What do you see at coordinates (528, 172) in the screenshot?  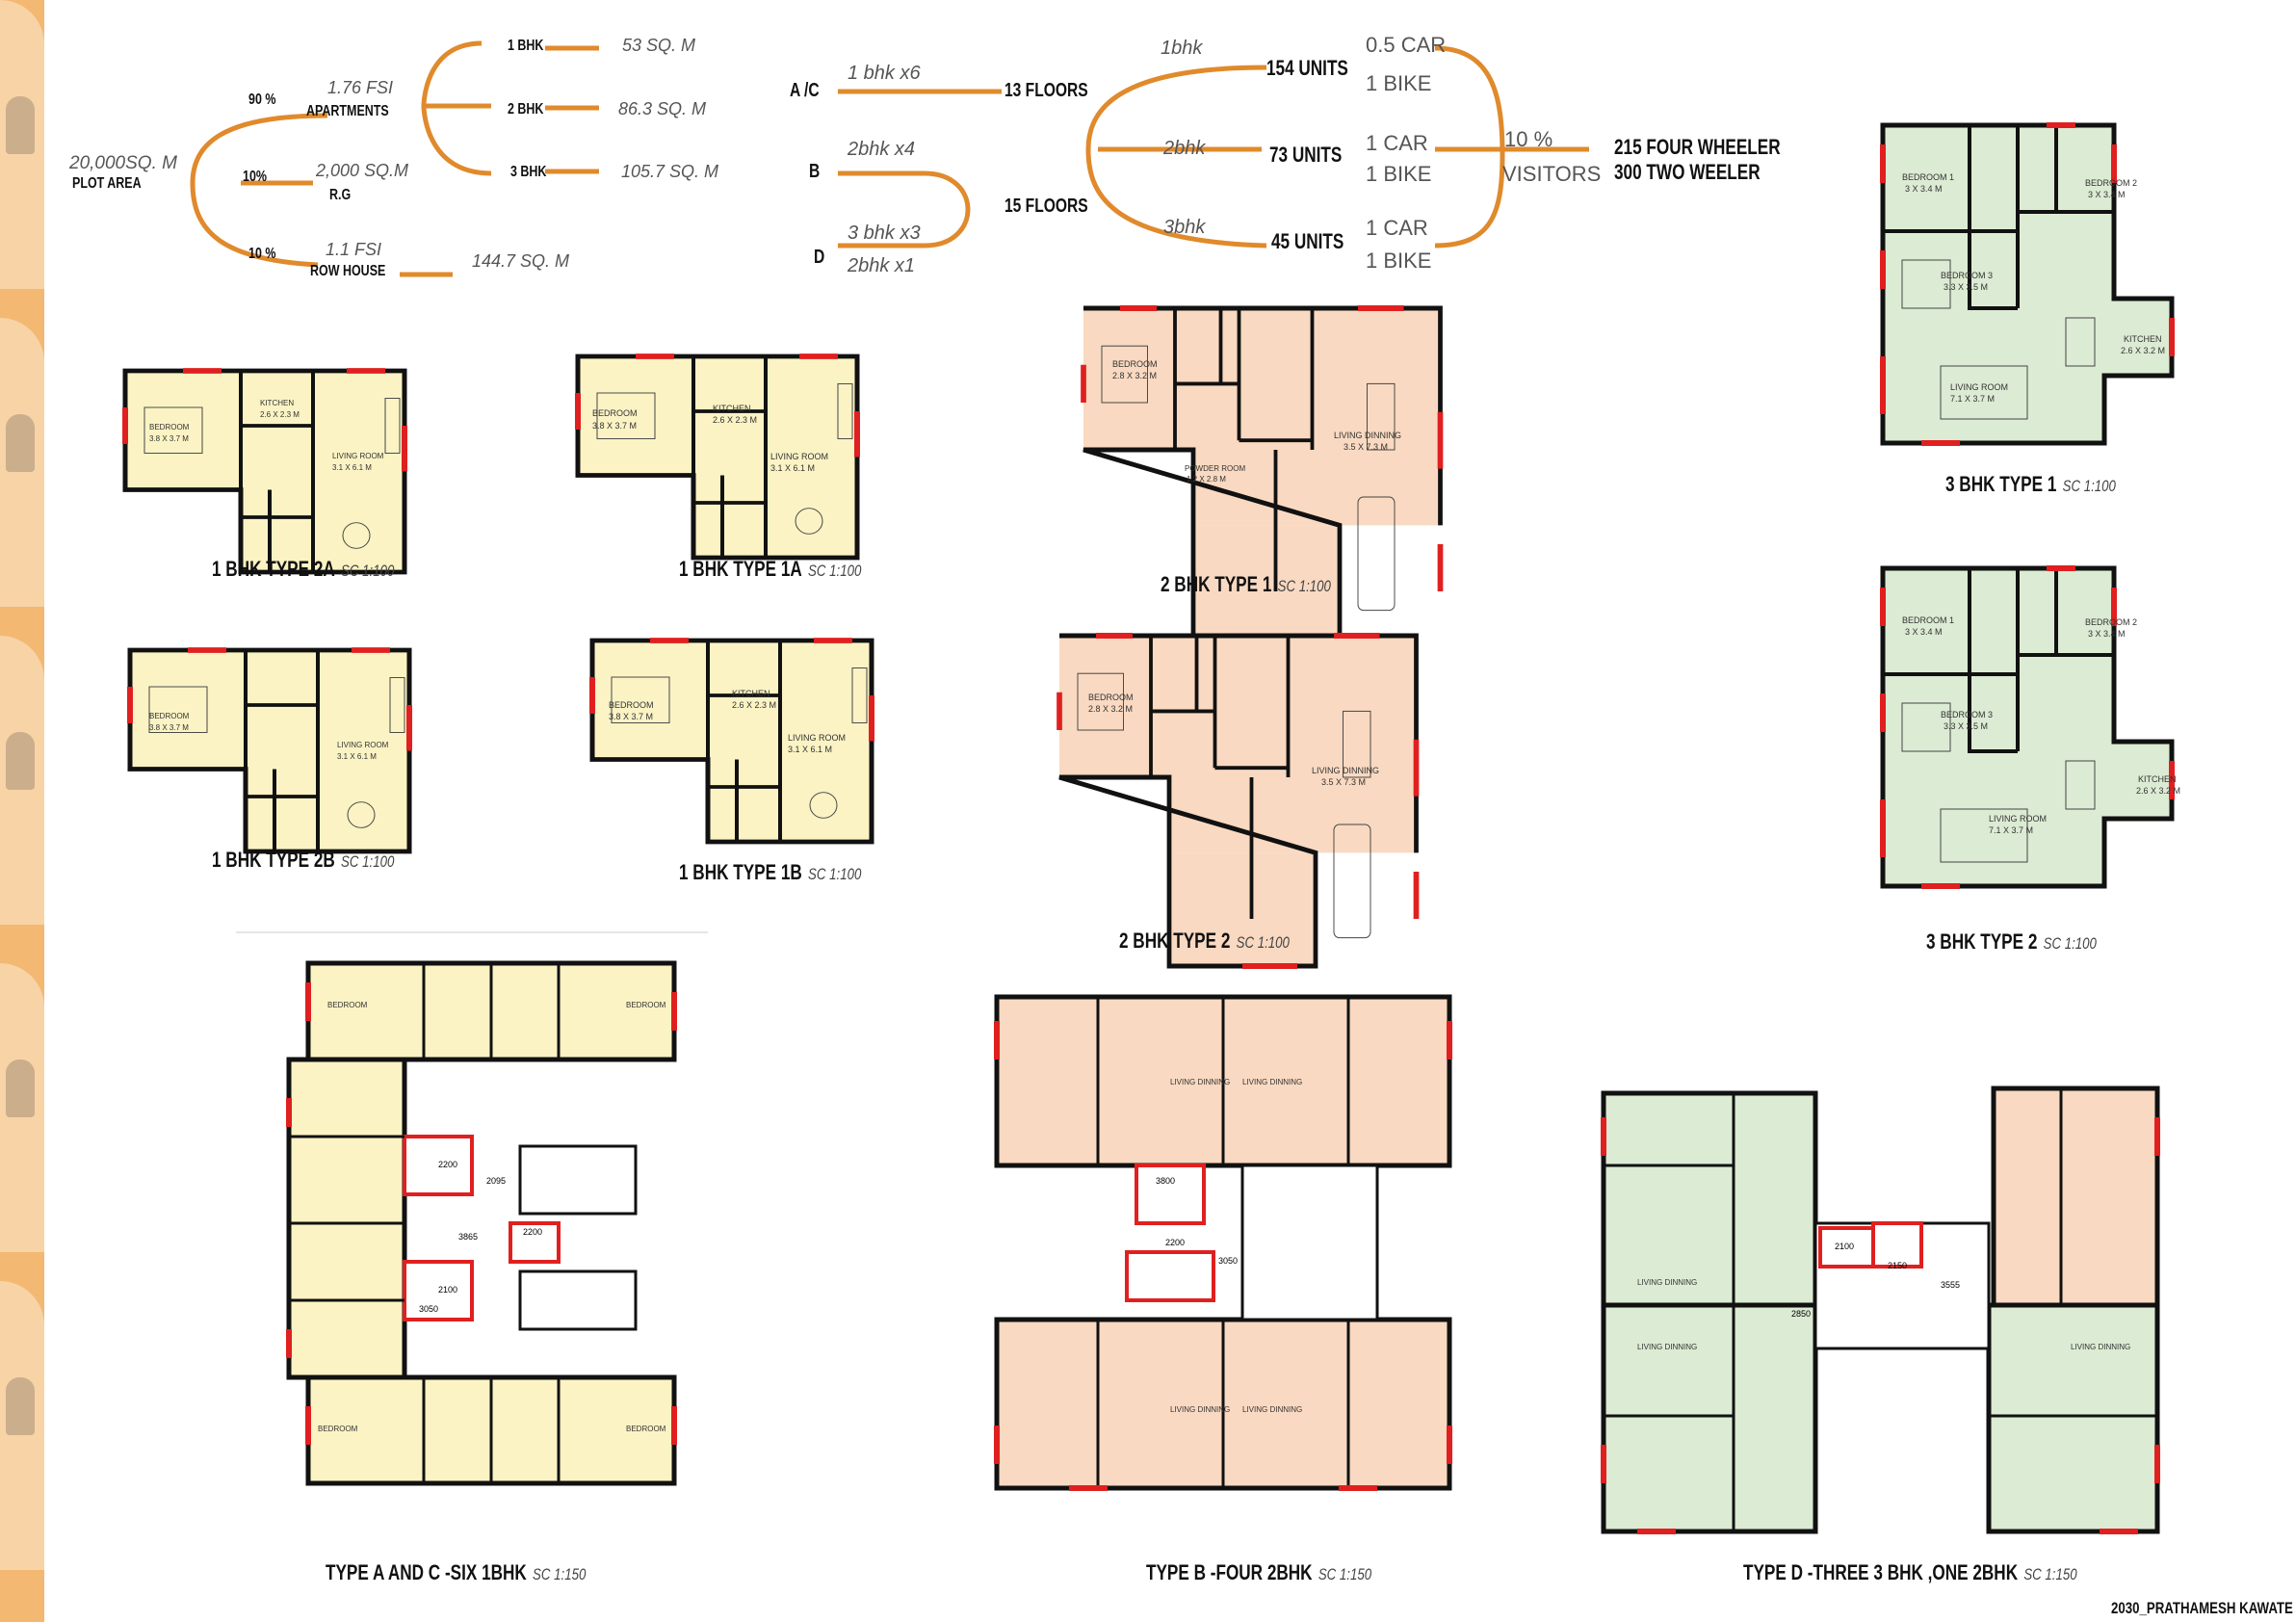 I see `type-3bhk-label: 3 BHK` at bounding box center [528, 172].